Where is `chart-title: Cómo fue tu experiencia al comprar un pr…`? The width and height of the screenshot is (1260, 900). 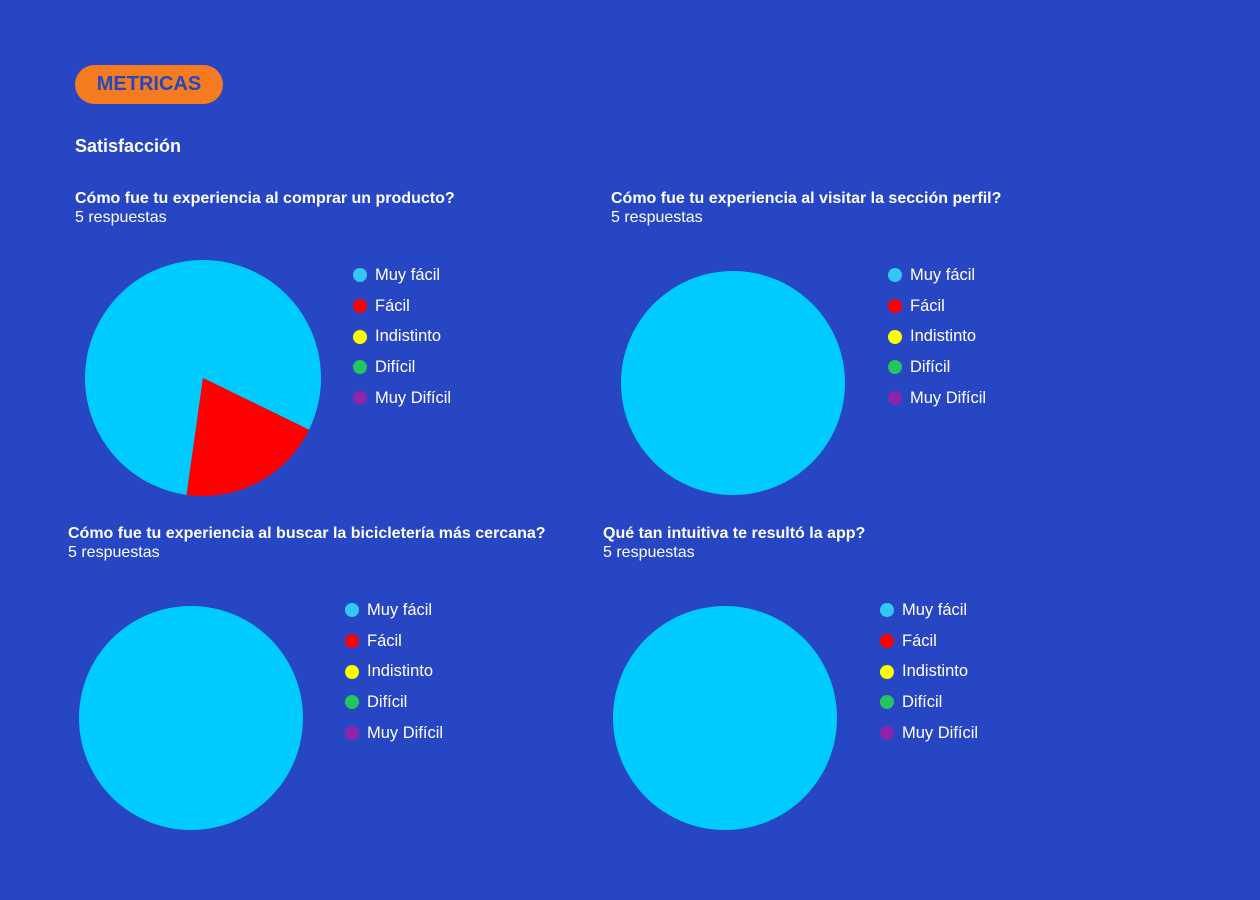 chart-title: Cómo fue tu experiencia al comprar un pr… is located at coordinates (265, 198).